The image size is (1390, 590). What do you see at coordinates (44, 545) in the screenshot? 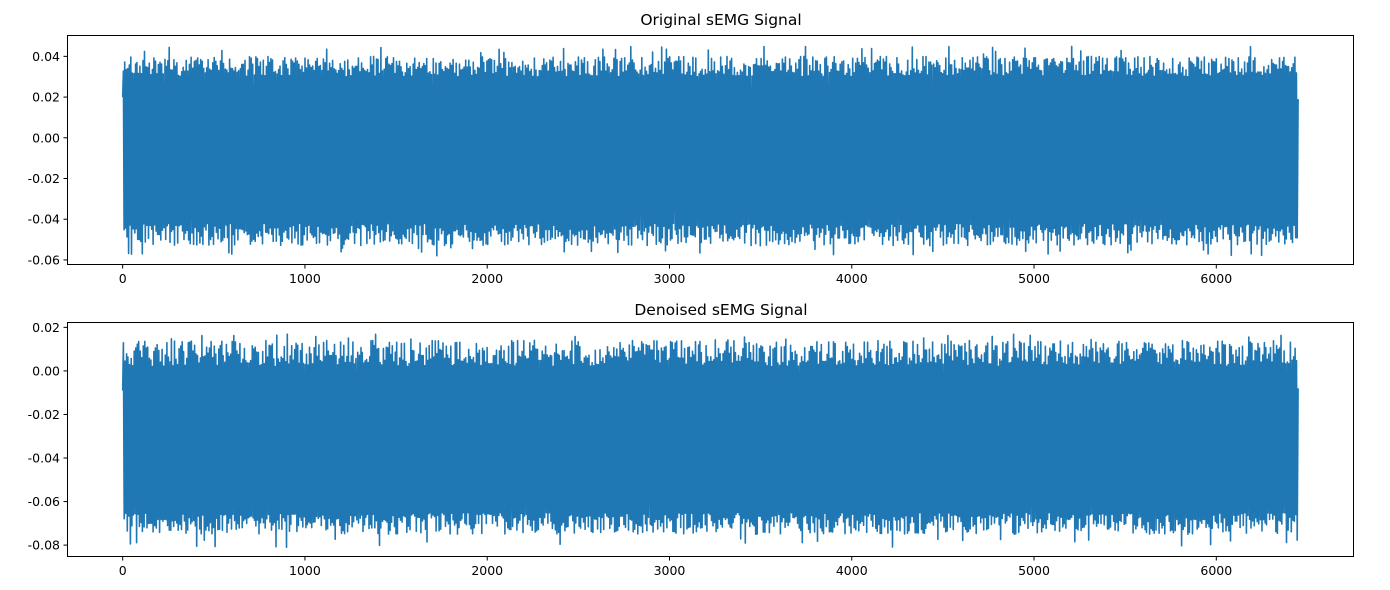
I see `y-tick-label: -0.08` at bounding box center [44, 545].